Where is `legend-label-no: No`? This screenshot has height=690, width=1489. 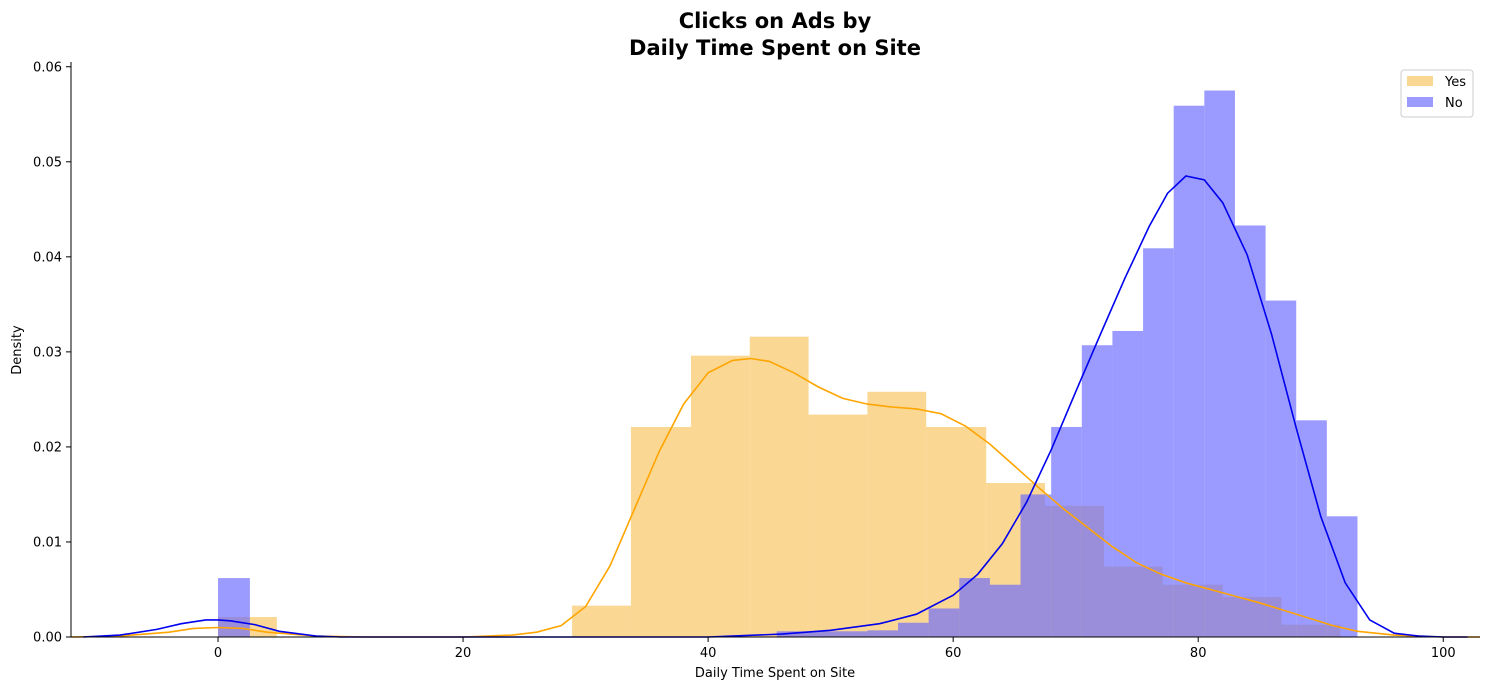 legend-label-no: No is located at coordinates (1454, 103).